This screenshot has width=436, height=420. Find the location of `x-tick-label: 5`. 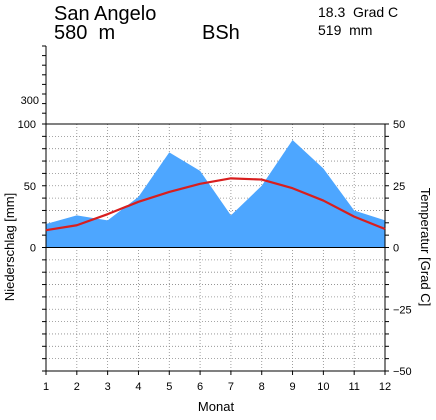

x-tick-label: 5 is located at coordinates (169, 387).